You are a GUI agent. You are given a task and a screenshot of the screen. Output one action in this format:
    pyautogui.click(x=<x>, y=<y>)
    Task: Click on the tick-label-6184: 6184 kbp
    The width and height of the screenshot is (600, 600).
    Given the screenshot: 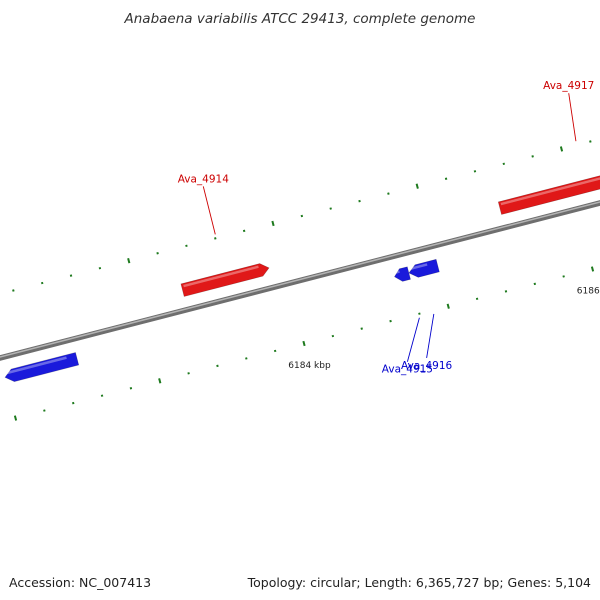 What is the action you would take?
    pyautogui.click(x=309, y=366)
    